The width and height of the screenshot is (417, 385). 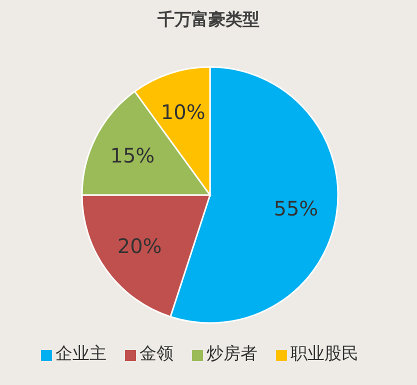 What do you see at coordinates (132, 155) in the screenshot?
I see `data-label: 15%` at bounding box center [132, 155].